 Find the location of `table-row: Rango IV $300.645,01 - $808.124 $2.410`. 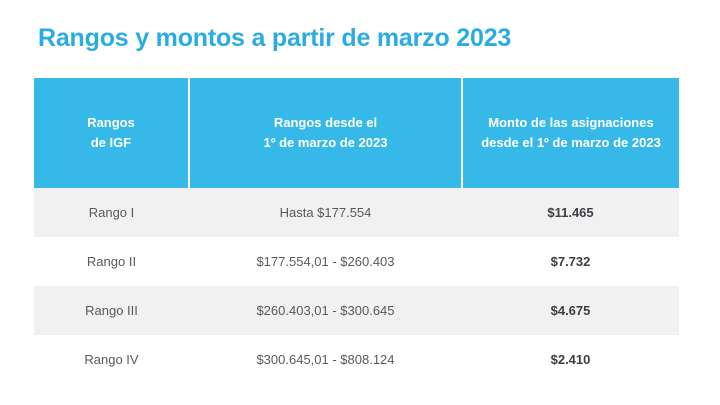

table-row: Rango IV $300.645,01 - $808.124 $2.410 is located at coordinates (356, 359).